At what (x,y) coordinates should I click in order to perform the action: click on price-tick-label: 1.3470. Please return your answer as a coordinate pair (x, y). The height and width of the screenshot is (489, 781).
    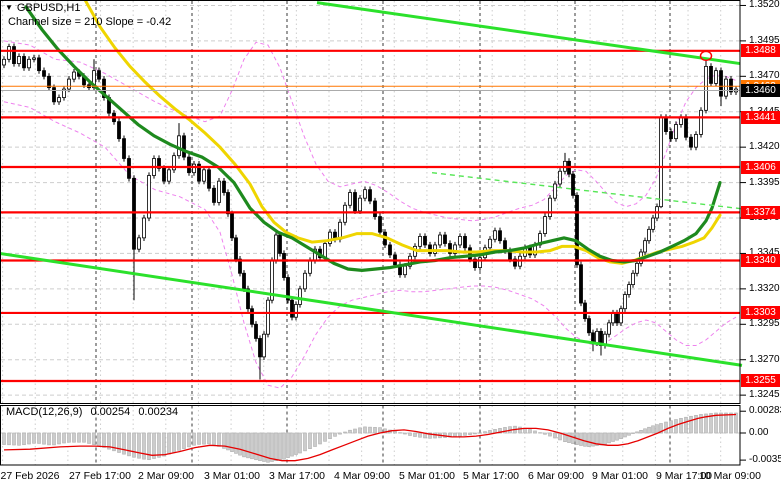
    Looking at the image, I should click on (764, 76).